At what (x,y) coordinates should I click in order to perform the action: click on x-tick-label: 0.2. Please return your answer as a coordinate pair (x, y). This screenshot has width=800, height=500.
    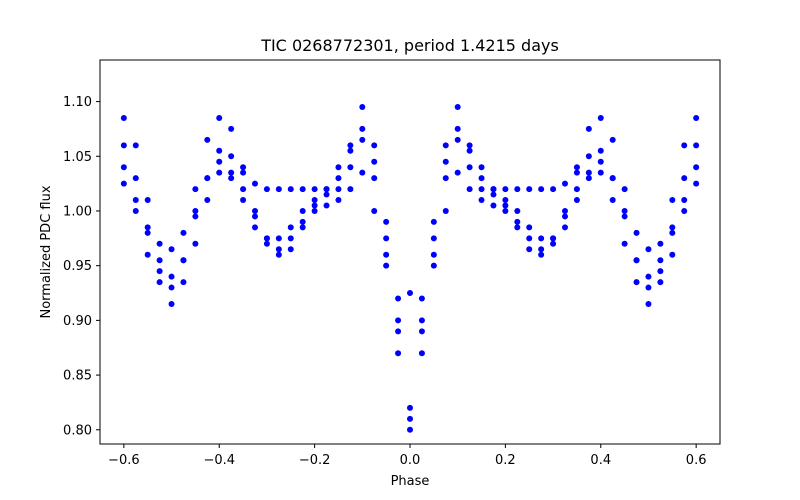
    Looking at the image, I should click on (505, 460).